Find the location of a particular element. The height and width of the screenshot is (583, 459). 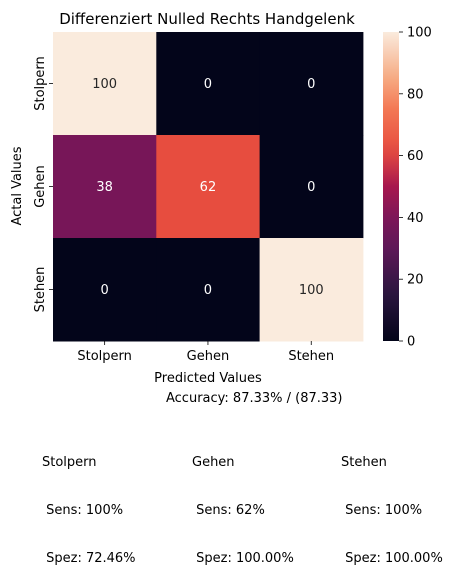

x-tick-label: Gehen is located at coordinates (208, 356).